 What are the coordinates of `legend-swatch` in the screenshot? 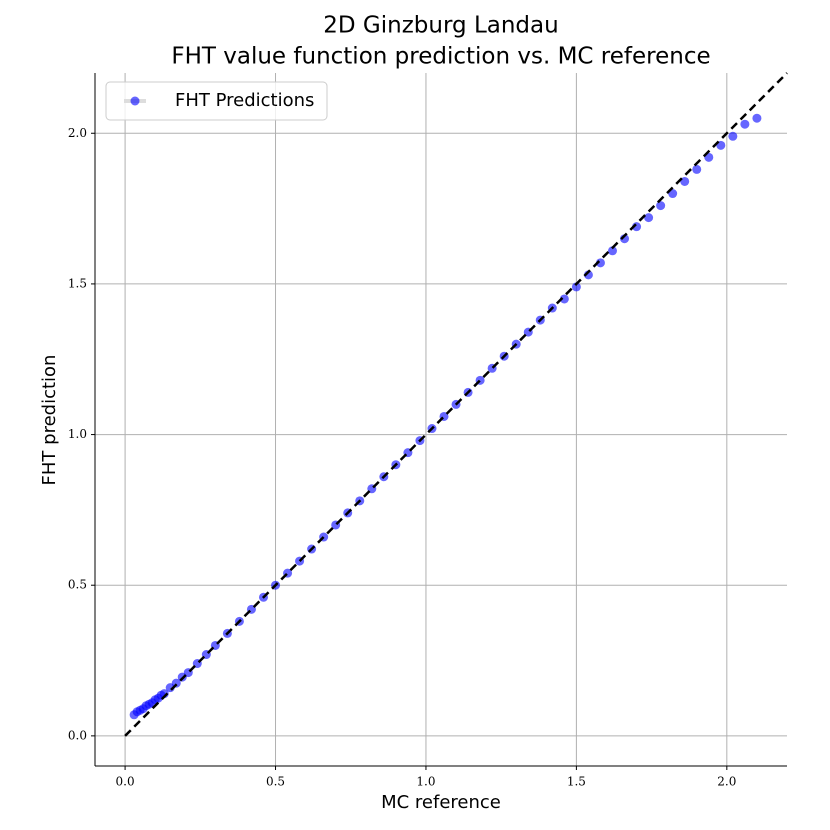 It's located at (135, 101).